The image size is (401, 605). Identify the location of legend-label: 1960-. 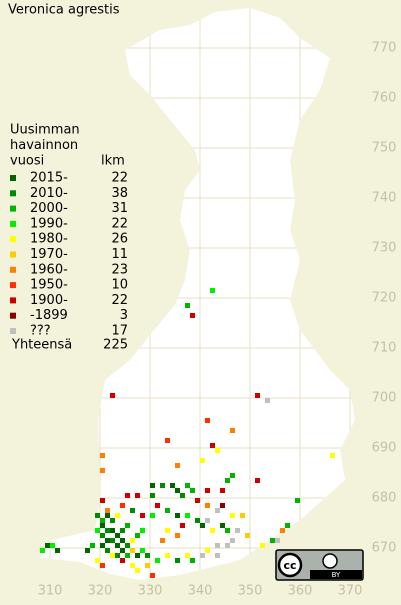
(49, 269).